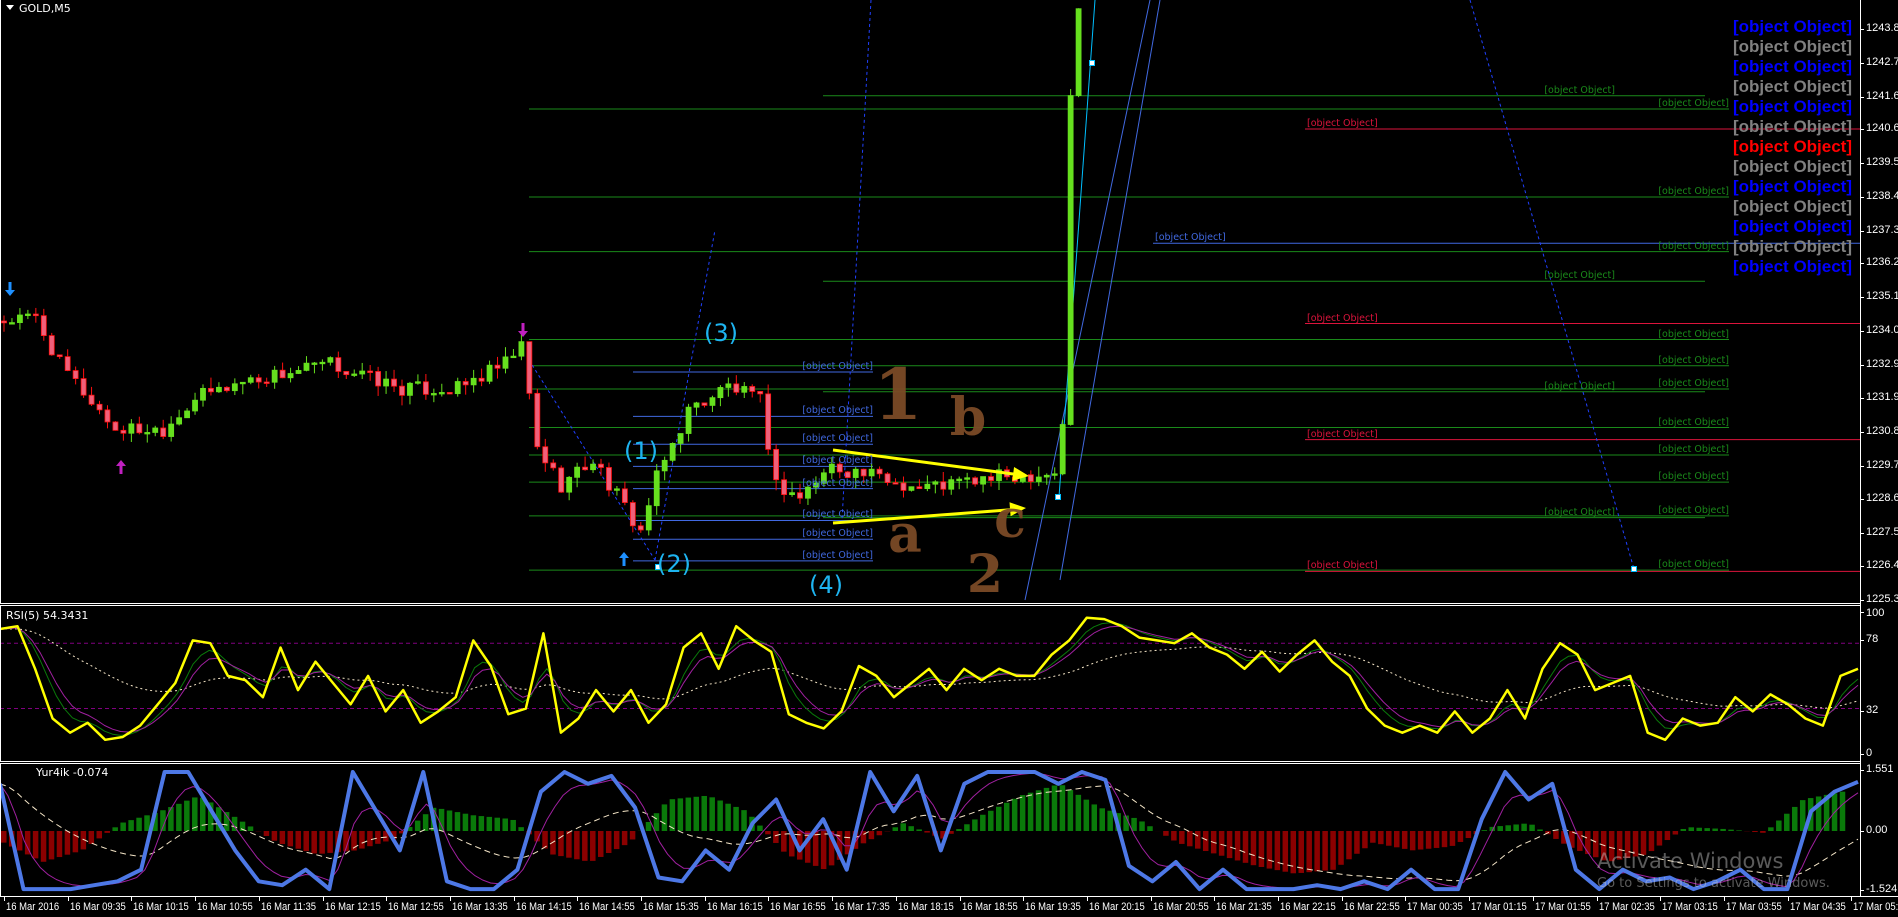 This screenshot has width=1898, height=917. Describe the element at coordinates (47, 615) in the screenshot. I see `rsi-label: RSI(5) 54.3431` at that location.